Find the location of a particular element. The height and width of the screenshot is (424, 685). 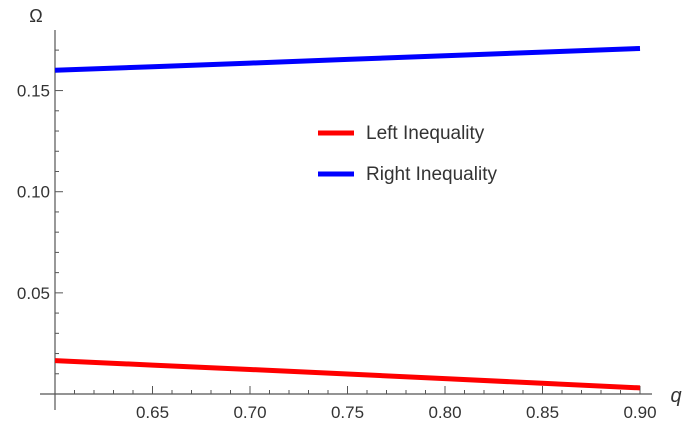

x-tick-label: 0.85 is located at coordinates (542, 412).